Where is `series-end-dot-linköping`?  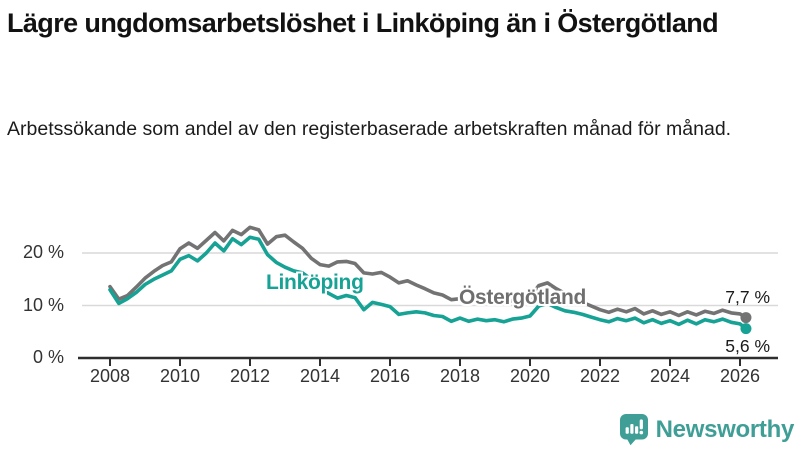 series-end-dot-linköping is located at coordinates (746, 329).